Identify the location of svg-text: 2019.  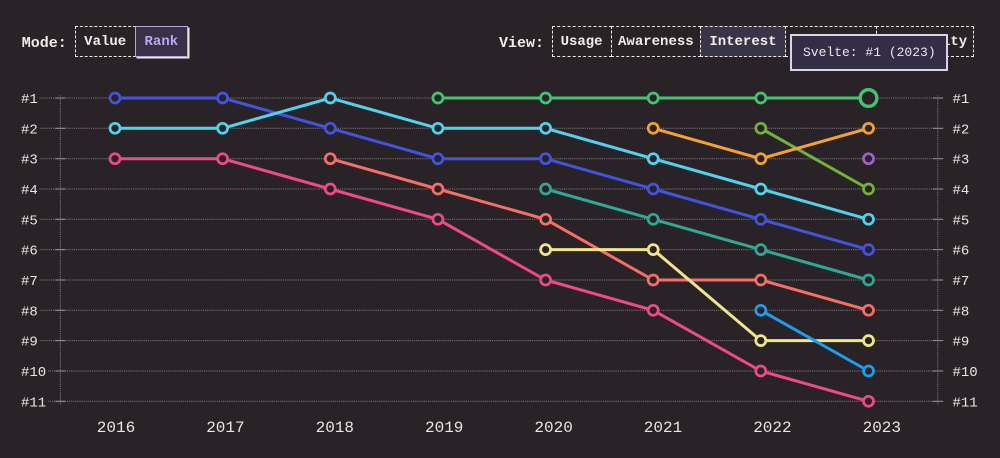
(444, 428).